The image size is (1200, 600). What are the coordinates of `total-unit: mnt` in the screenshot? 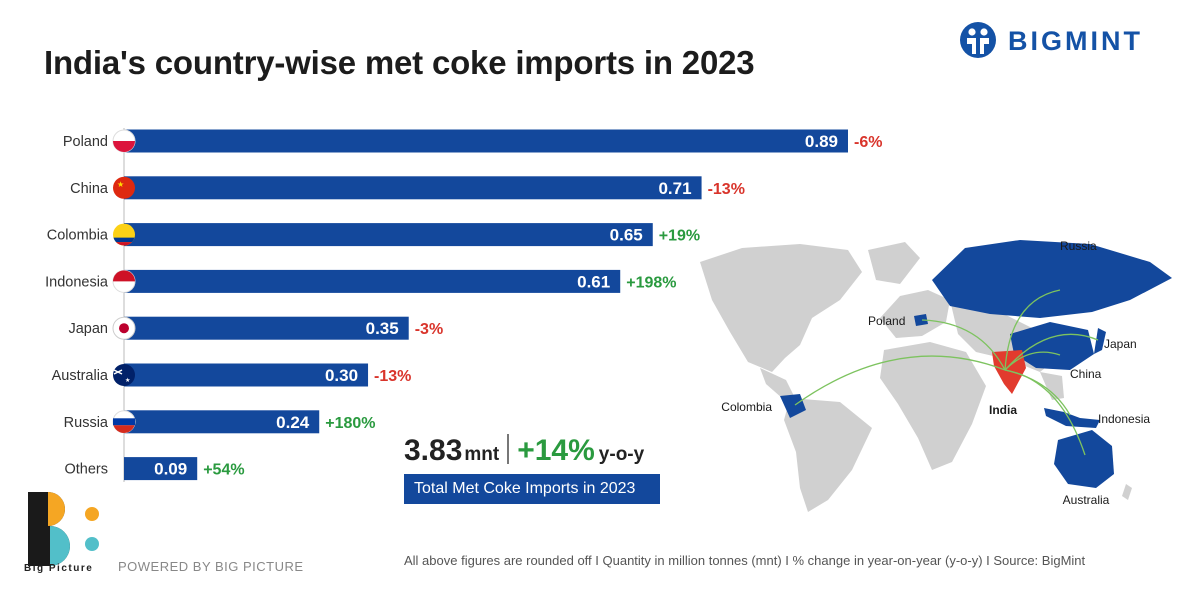 It's located at (482, 454).